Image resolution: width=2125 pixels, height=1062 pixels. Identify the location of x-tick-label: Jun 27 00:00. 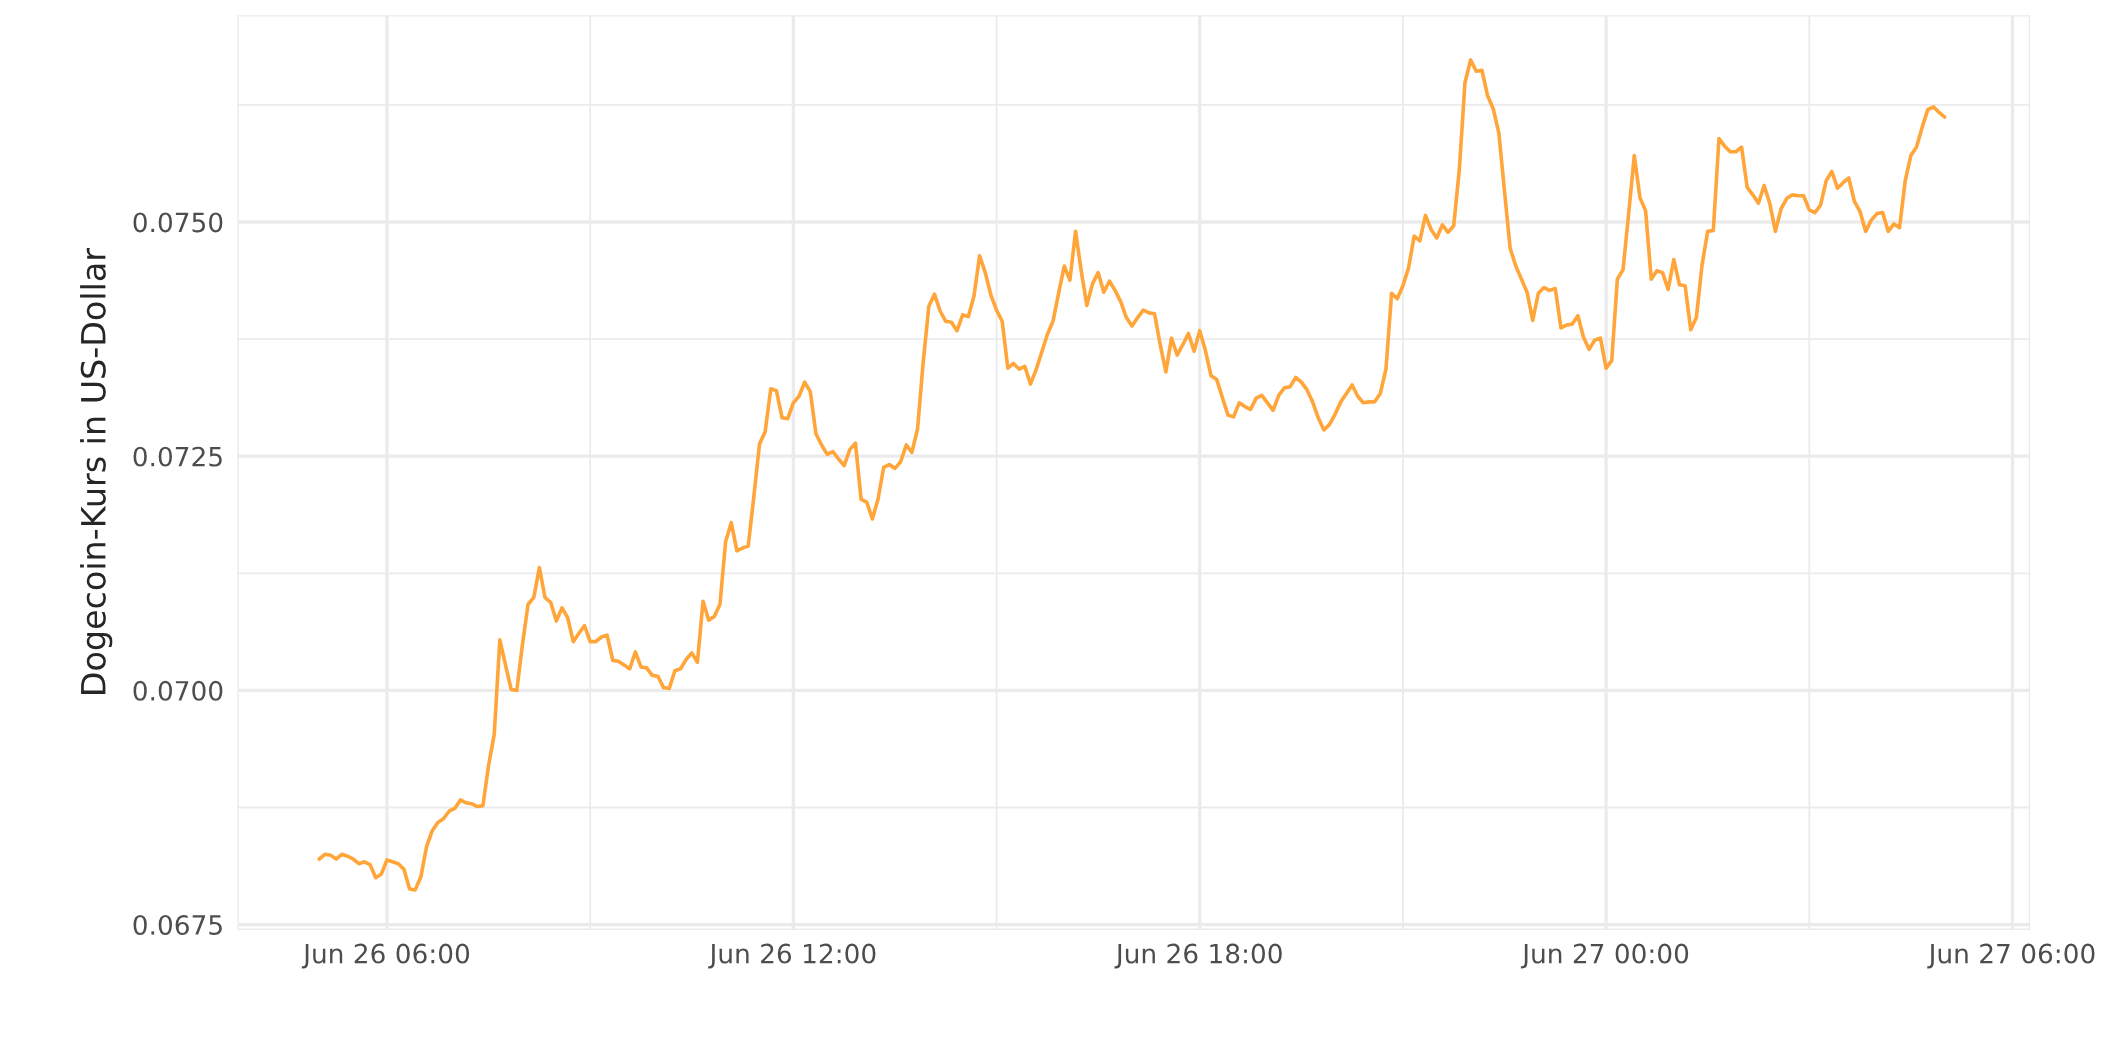
(1604, 956).